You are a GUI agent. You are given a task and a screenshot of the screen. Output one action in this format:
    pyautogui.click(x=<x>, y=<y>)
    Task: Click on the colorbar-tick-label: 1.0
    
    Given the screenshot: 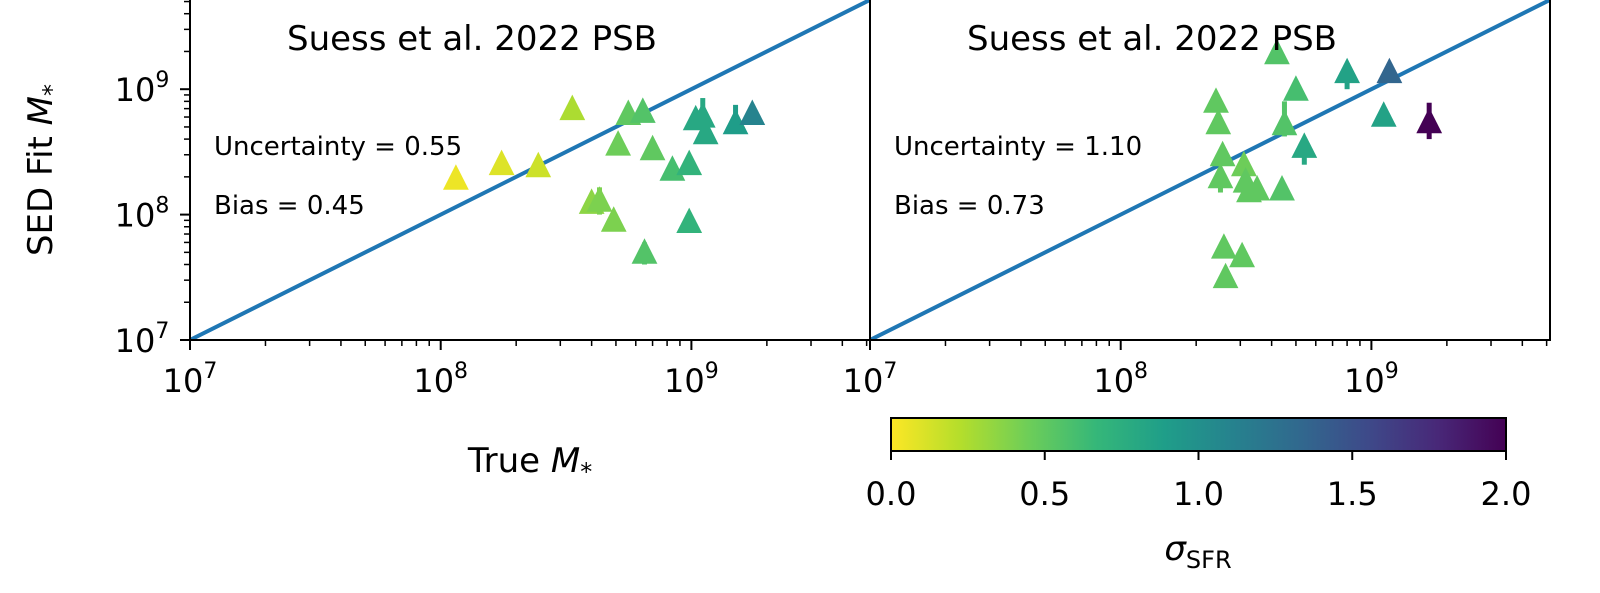 What is the action you would take?
    pyautogui.click(x=1198, y=494)
    